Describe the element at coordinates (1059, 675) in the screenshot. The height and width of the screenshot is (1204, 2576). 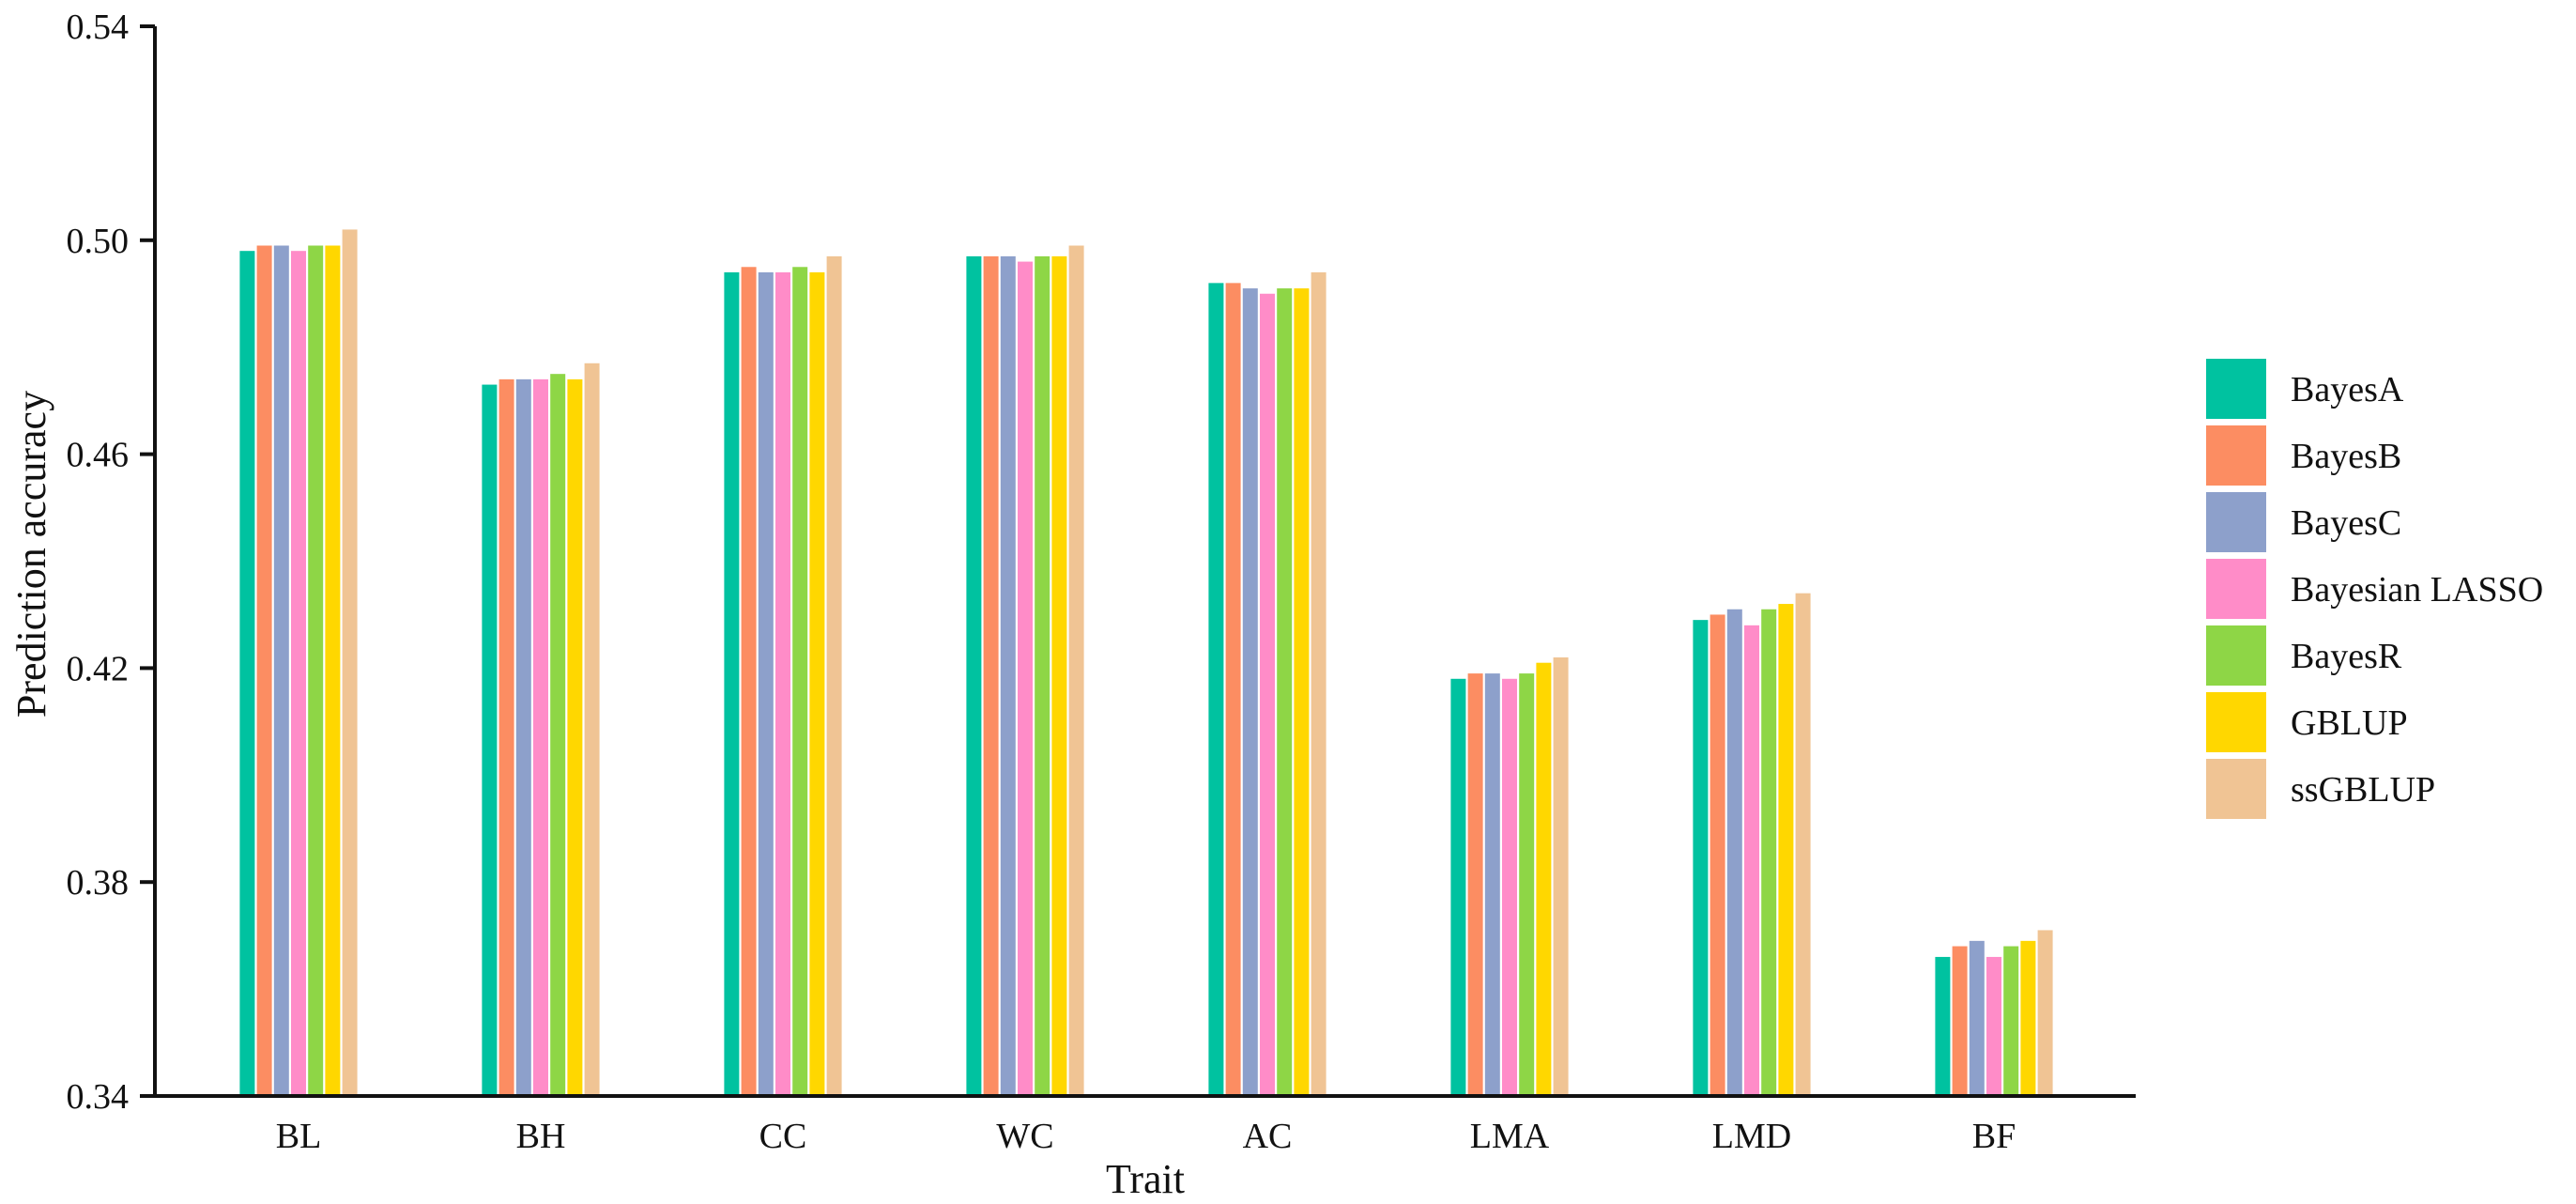
I see `bar-gblup-wc` at that location.